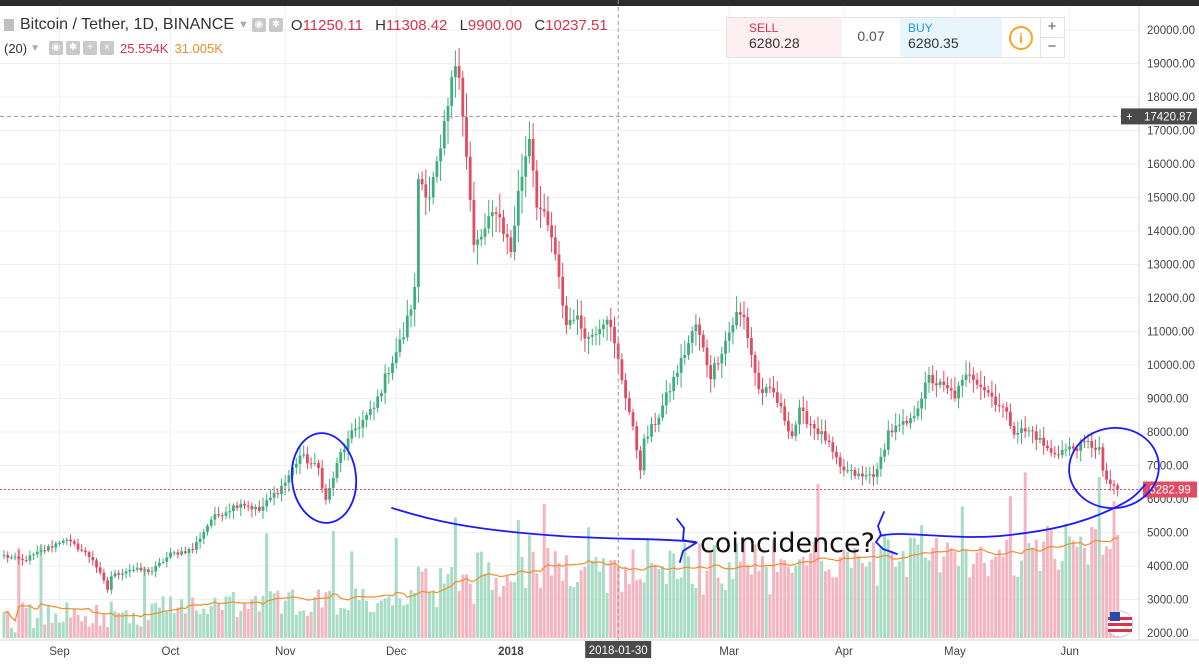  I want to click on volume-period: (20), so click(16, 48).